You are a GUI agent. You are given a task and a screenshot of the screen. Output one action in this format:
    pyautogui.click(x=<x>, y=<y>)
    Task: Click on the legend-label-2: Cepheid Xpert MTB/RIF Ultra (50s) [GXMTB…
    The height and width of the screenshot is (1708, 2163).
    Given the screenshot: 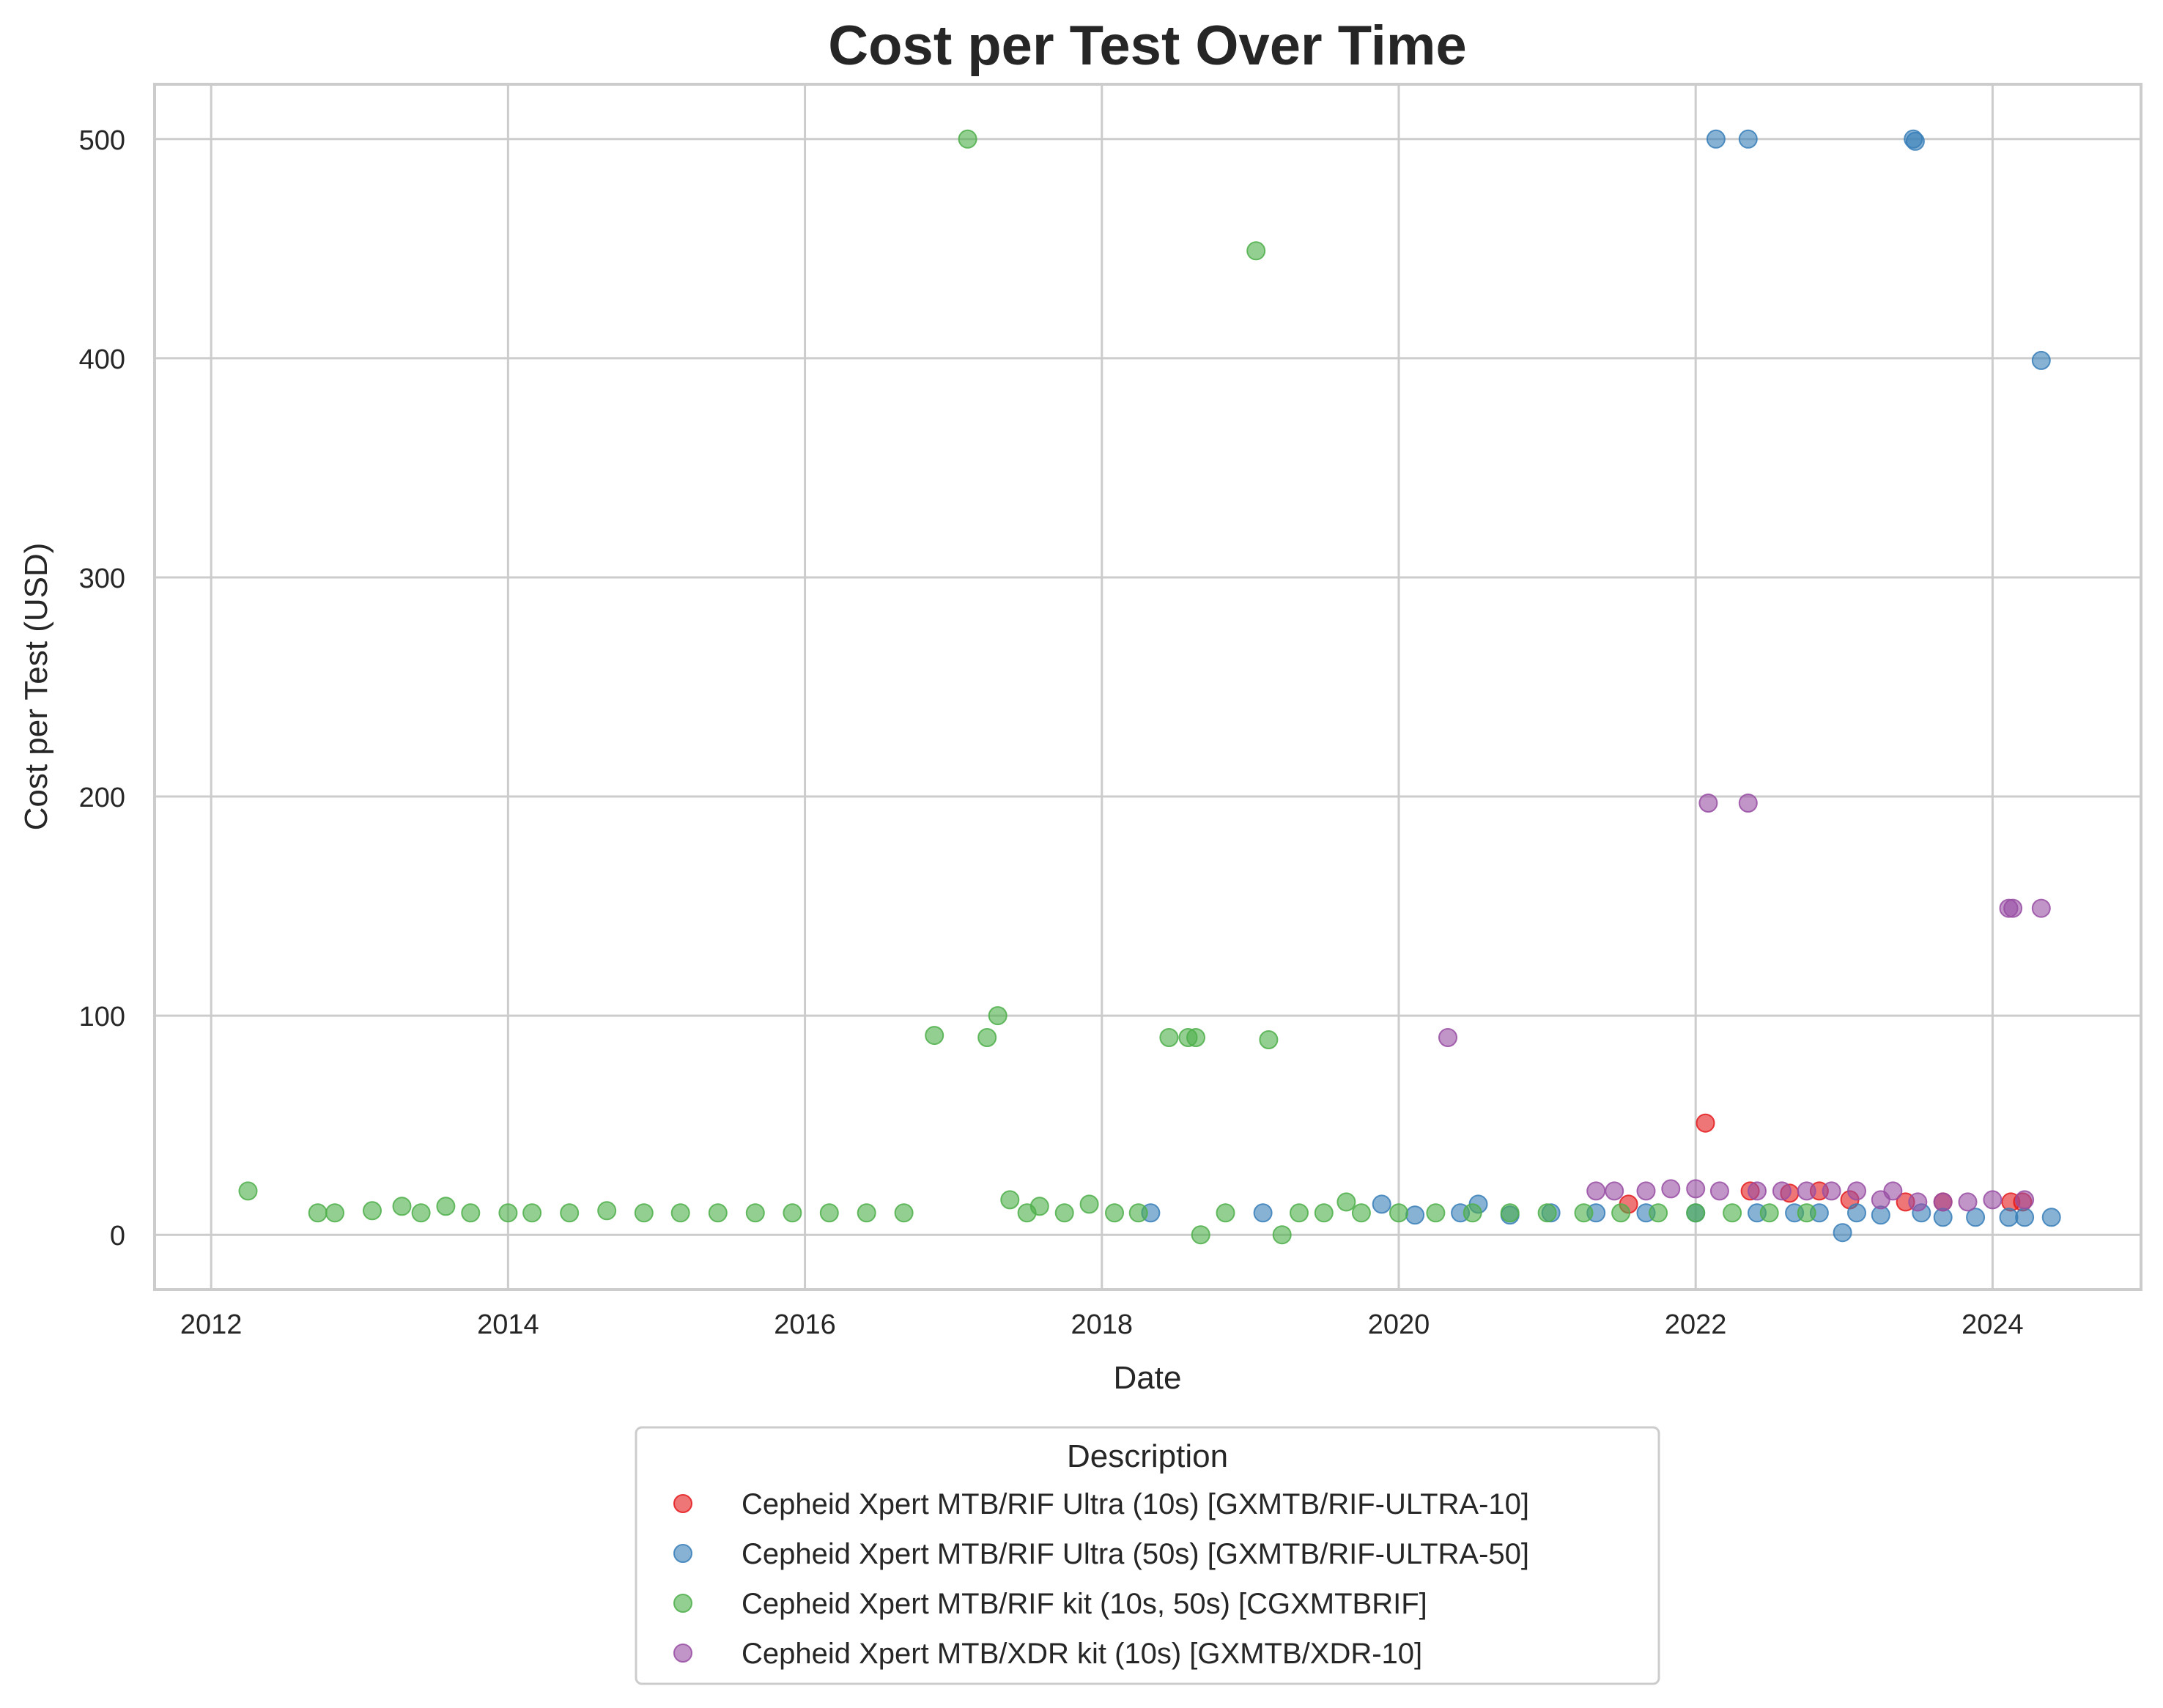 What is the action you would take?
    pyautogui.click(x=1135, y=1554)
    